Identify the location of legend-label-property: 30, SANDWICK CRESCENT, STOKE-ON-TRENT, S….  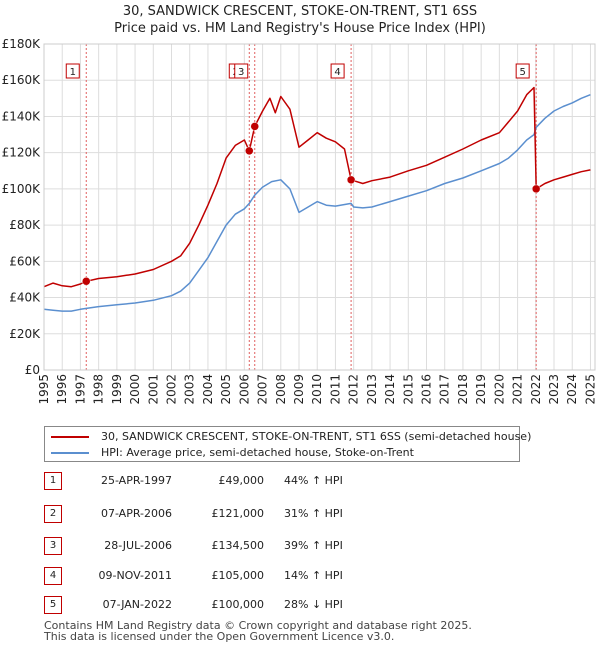
(316, 436).